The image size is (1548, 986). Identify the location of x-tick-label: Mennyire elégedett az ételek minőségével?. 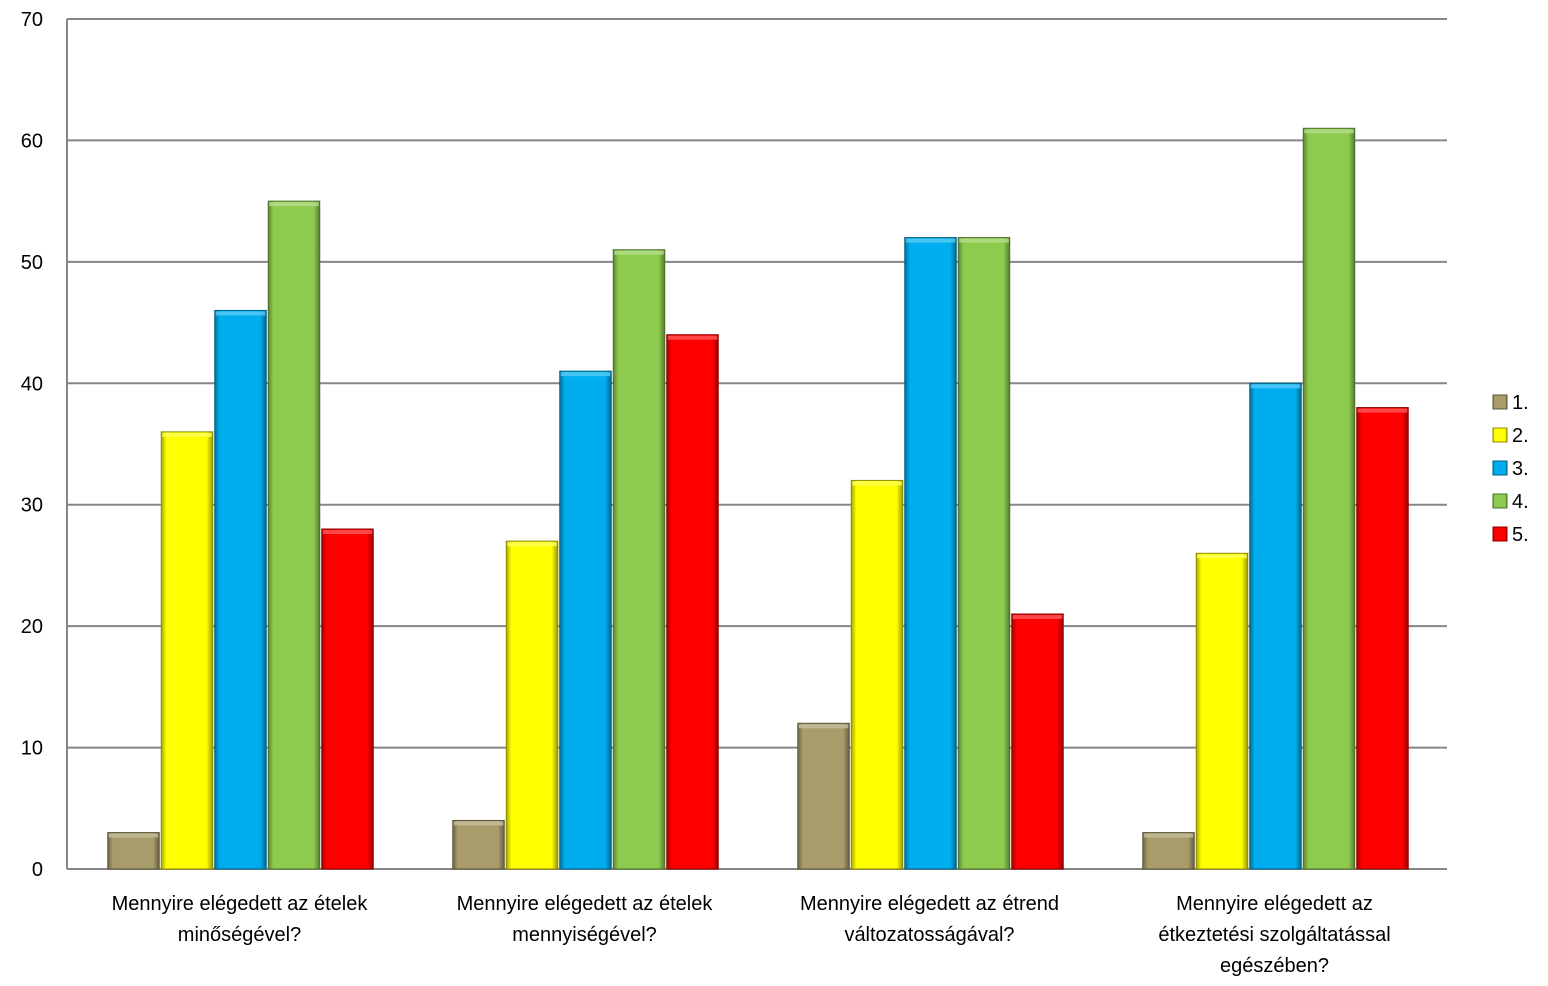
(240, 919).